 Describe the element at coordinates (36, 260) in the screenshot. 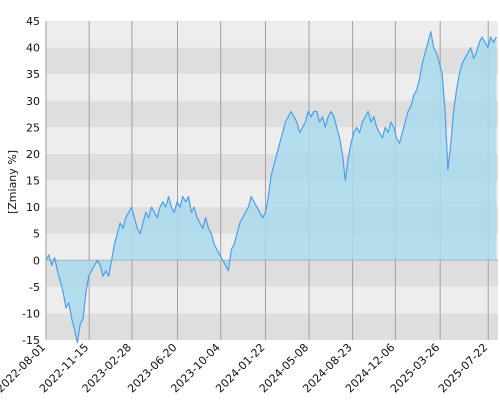

I see `y-tick-label: 0` at that location.